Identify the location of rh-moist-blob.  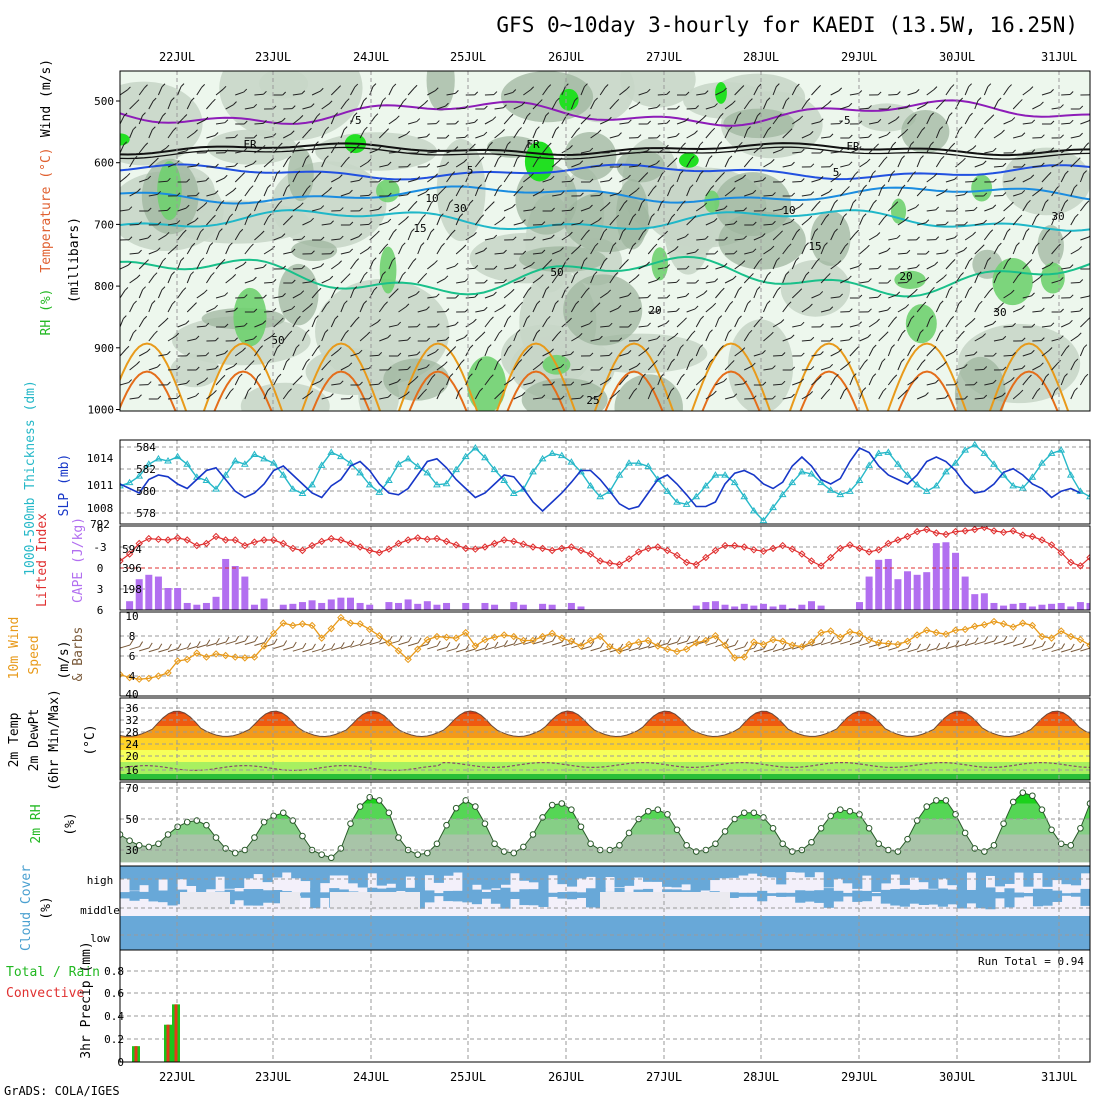
(982, 188).